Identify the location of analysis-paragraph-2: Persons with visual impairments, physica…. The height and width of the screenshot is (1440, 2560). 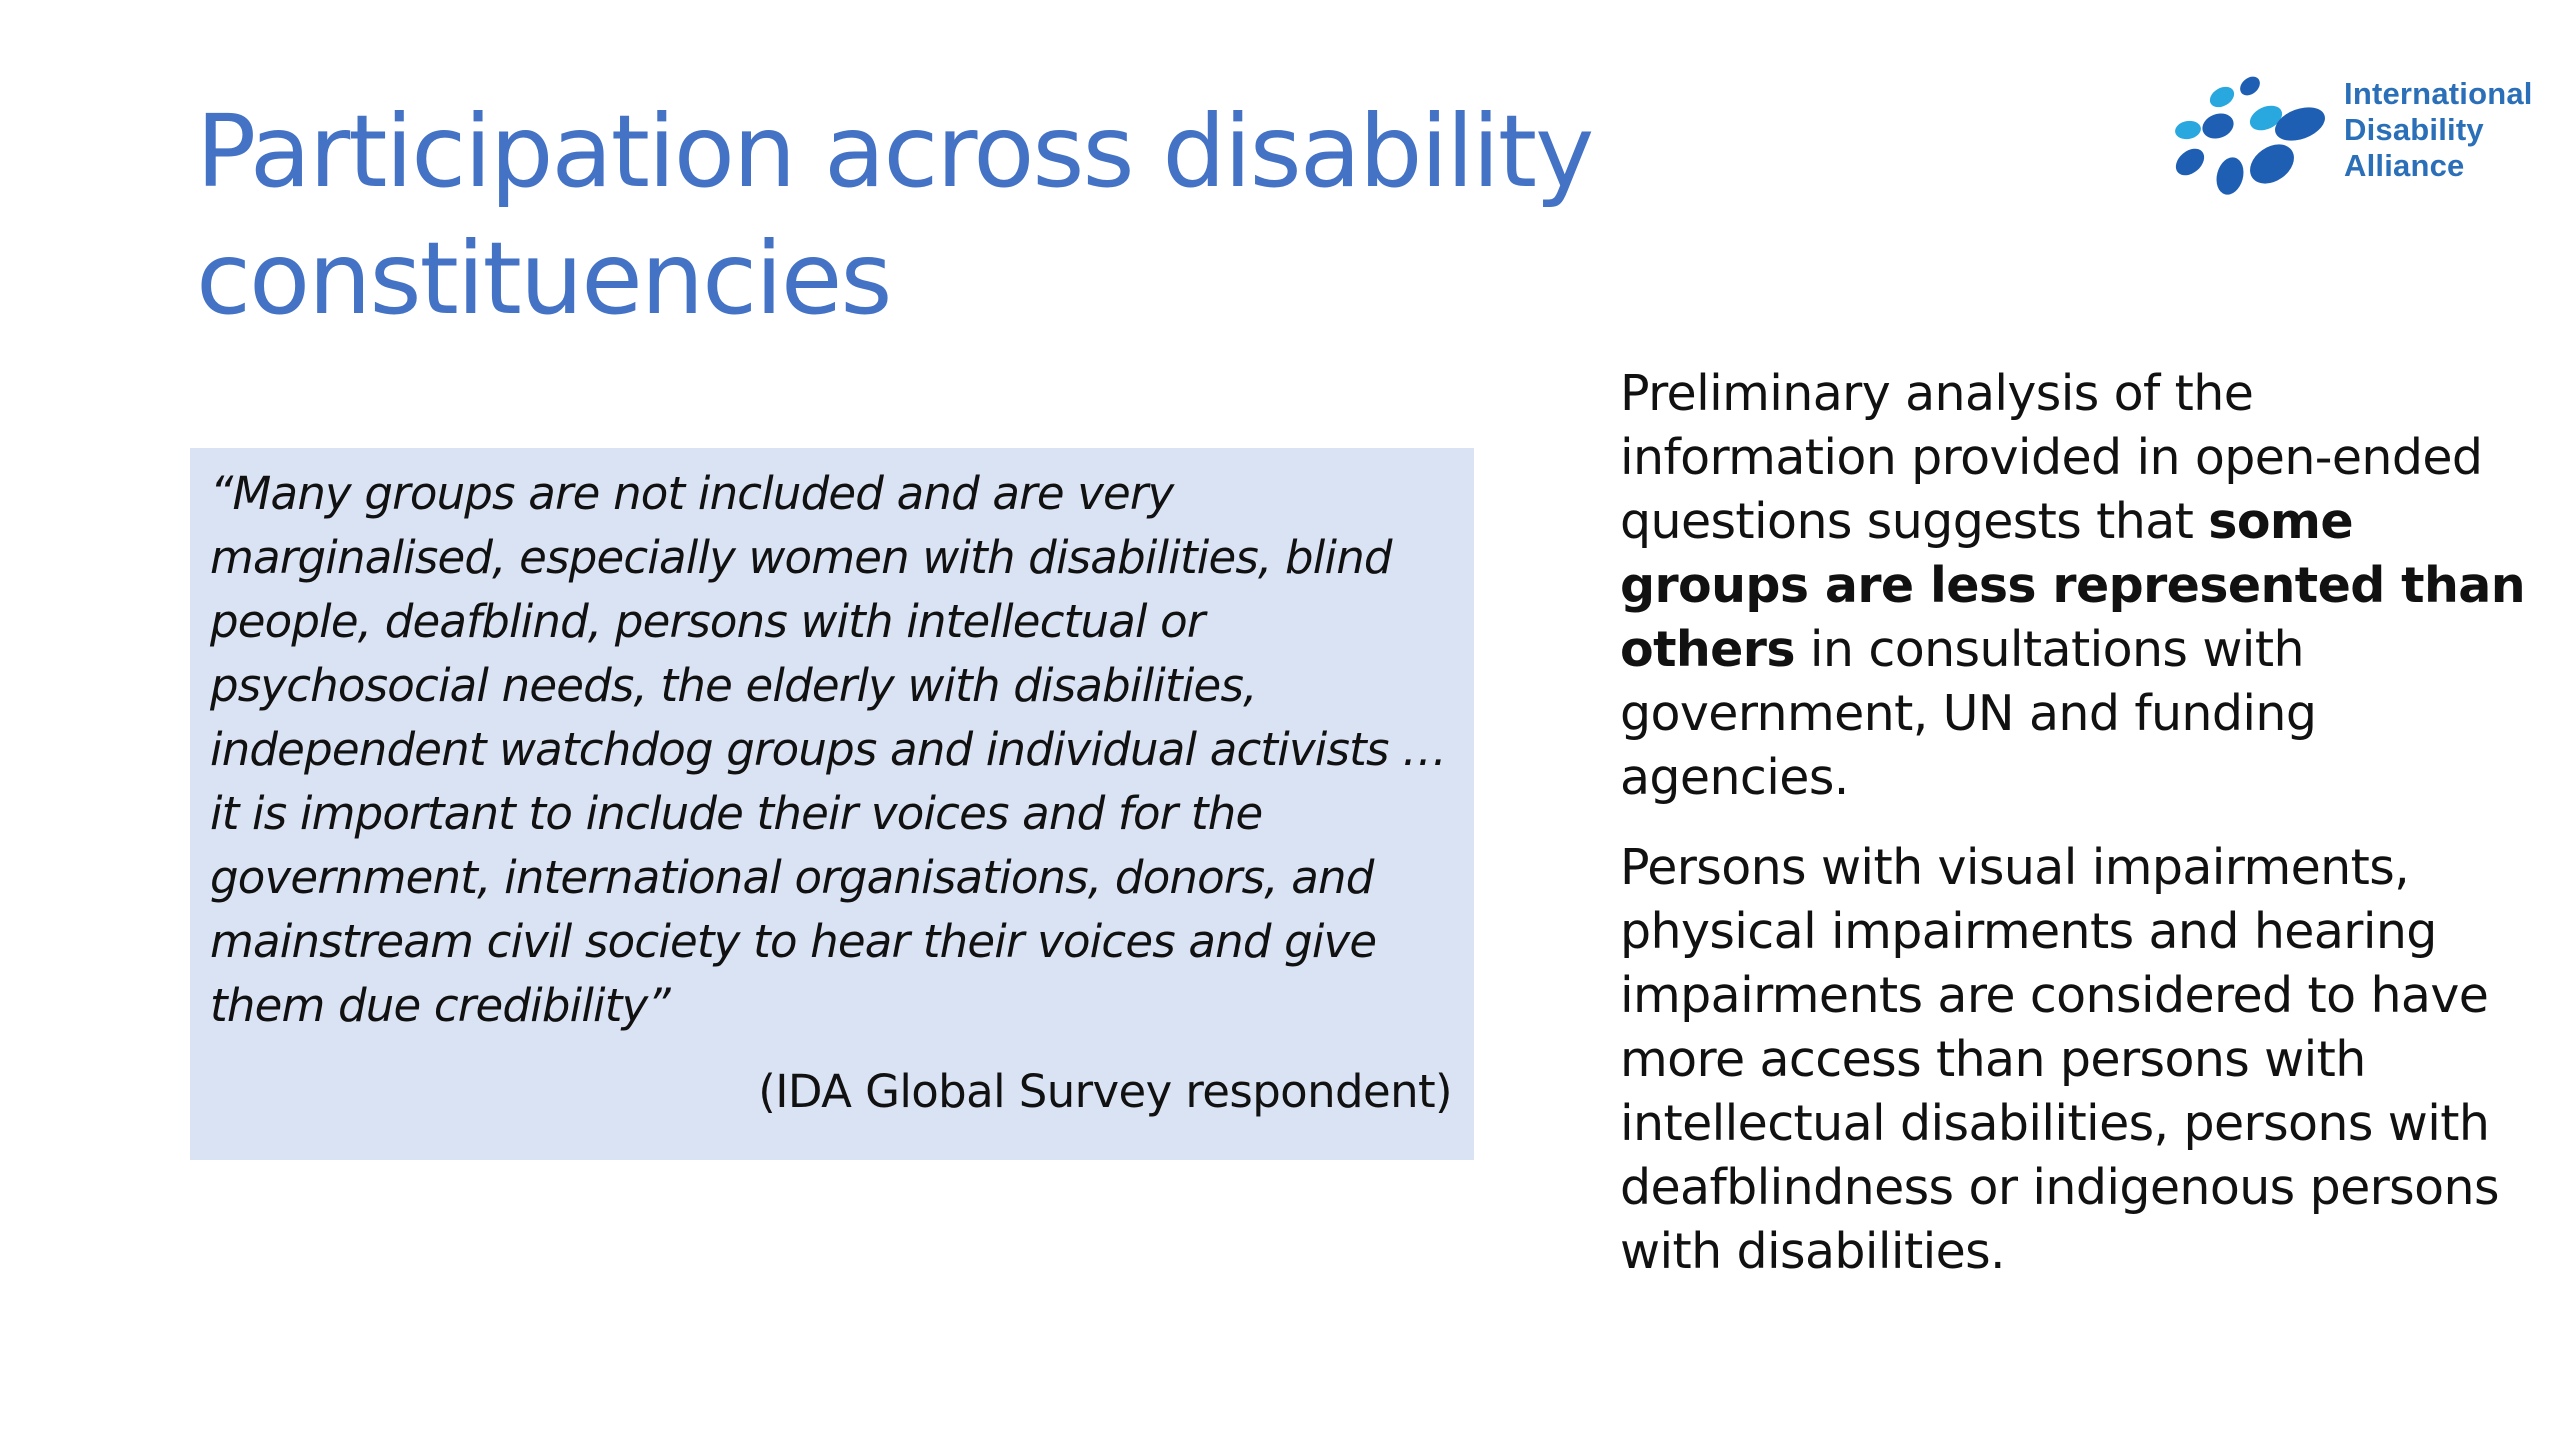
(2059, 1059).